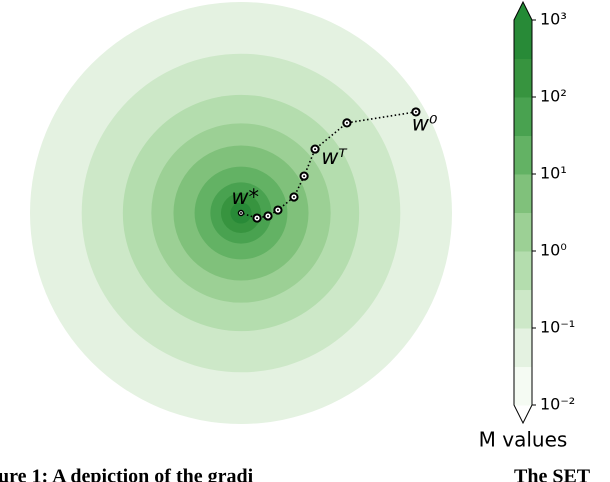 Image resolution: width=610 pixels, height=482 pixels. What do you see at coordinates (544, 212) in the screenshot?
I see `colorbar: 10⁻² 10⁻¹ 10⁰ 10¹ 10² 10³` at bounding box center [544, 212].